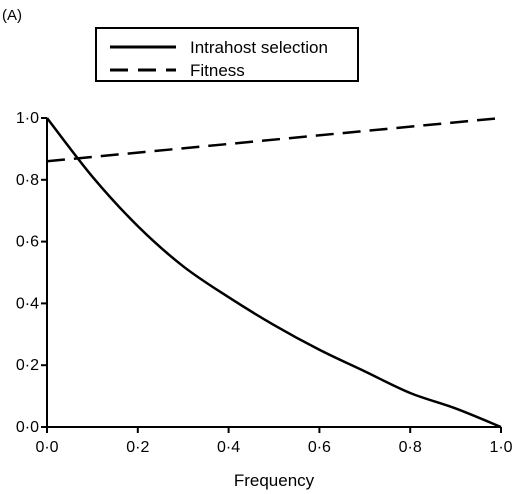  Describe the element at coordinates (46, 447) in the screenshot. I see `x-tick-label: 0·0` at that location.